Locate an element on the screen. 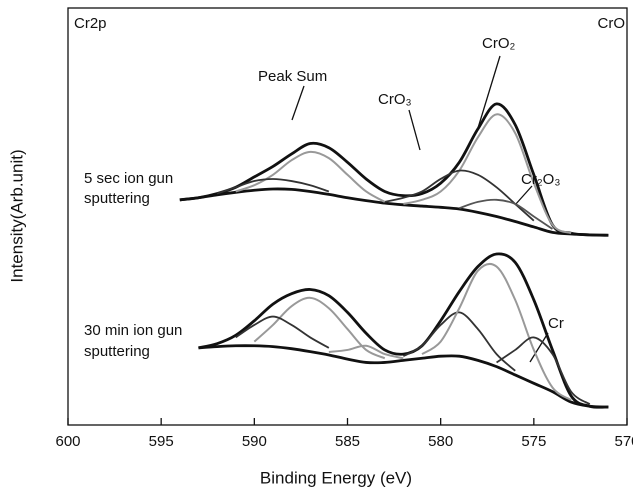  annotation: CrO₃ is located at coordinates (395, 99).